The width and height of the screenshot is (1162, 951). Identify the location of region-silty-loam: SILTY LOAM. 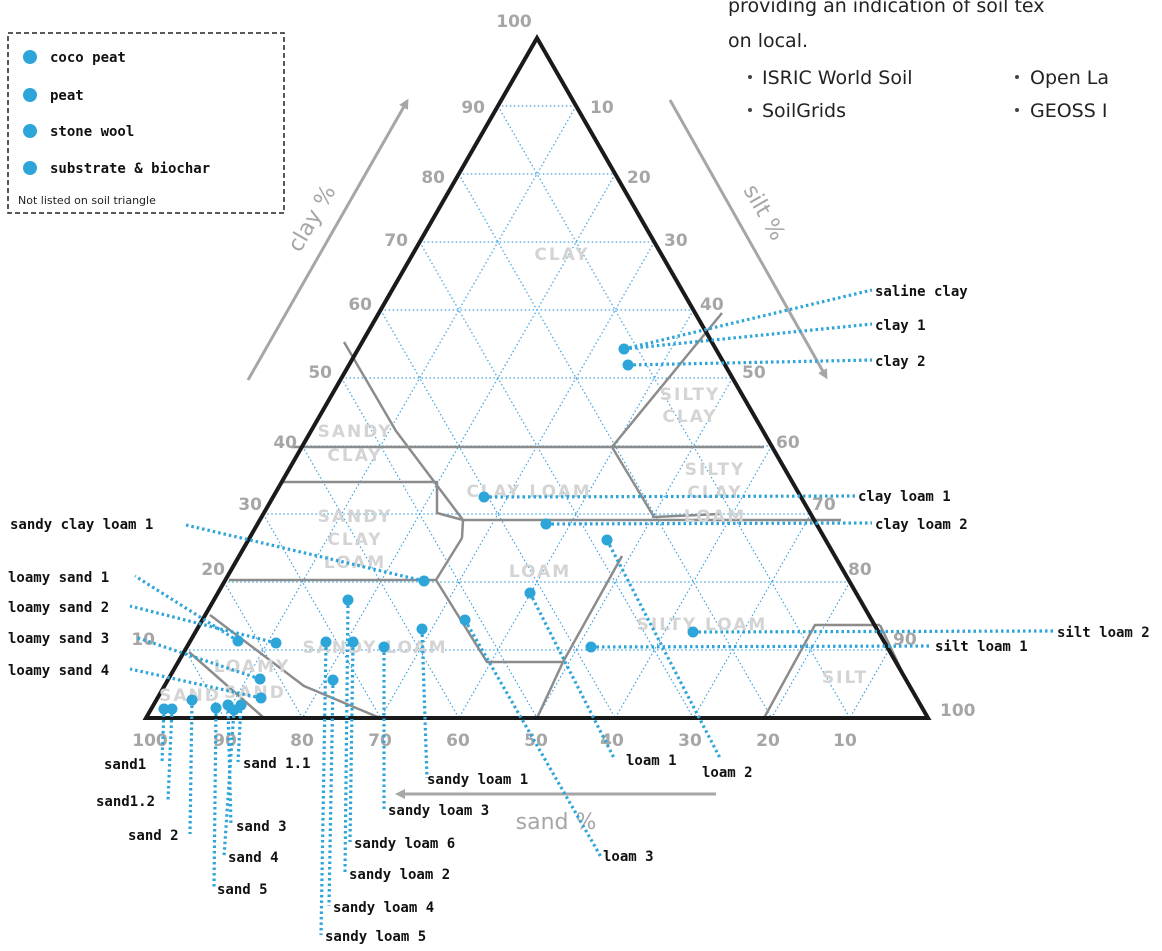
(702, 625).